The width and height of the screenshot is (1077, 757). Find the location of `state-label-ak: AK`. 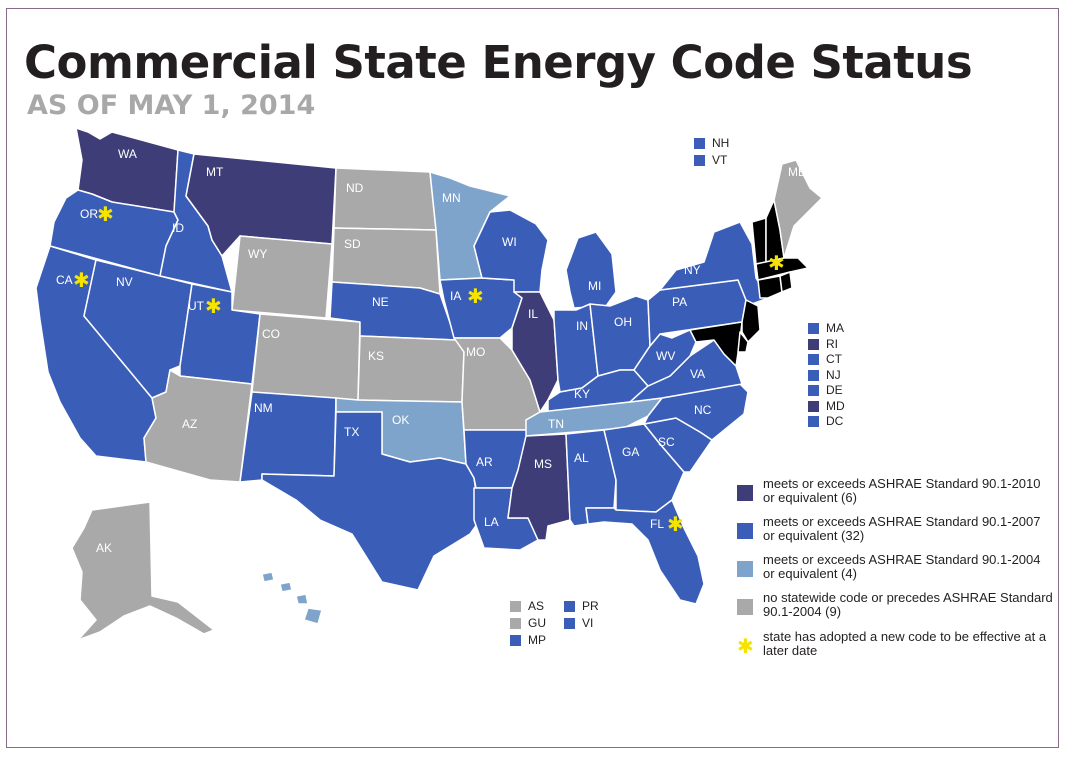

state-label-ak: AK is located at coordinates (104, 548).